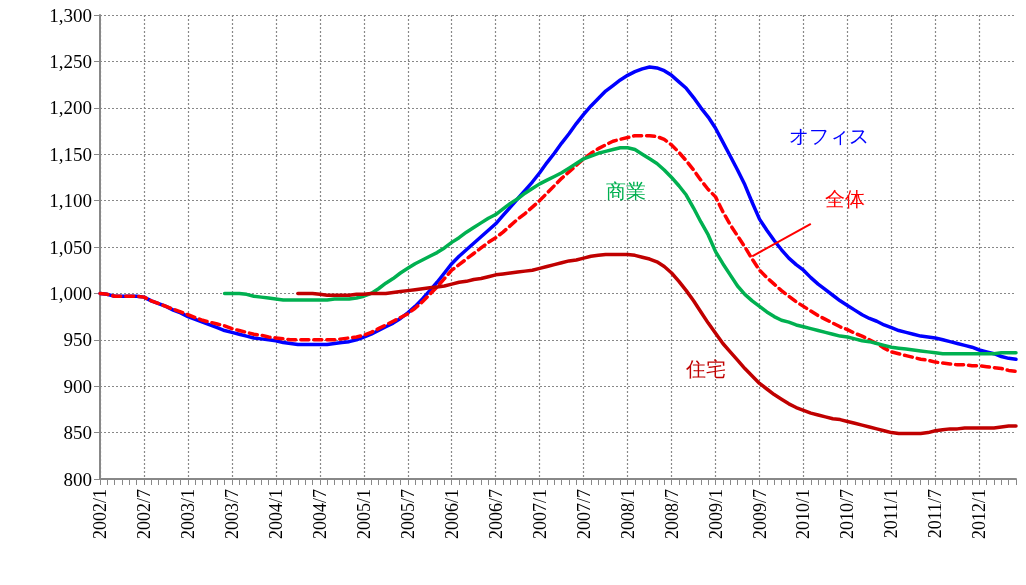 The image size is (1026, 585). Describe the element at coordinates (627, 514) in the screenshot. I see `x-tick-label: 2008/1` at that location.